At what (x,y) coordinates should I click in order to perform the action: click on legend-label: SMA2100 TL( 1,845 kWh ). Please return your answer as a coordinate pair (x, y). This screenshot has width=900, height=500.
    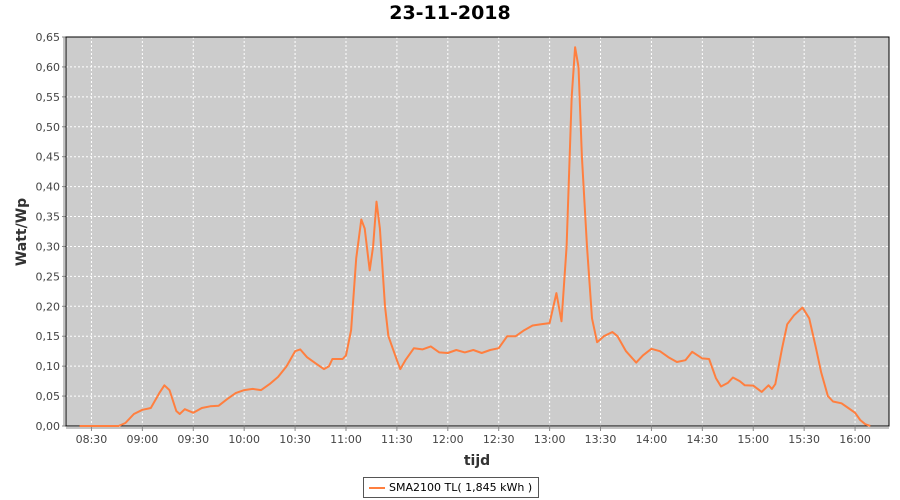
    Looking at the image, I should click on (461, 487).